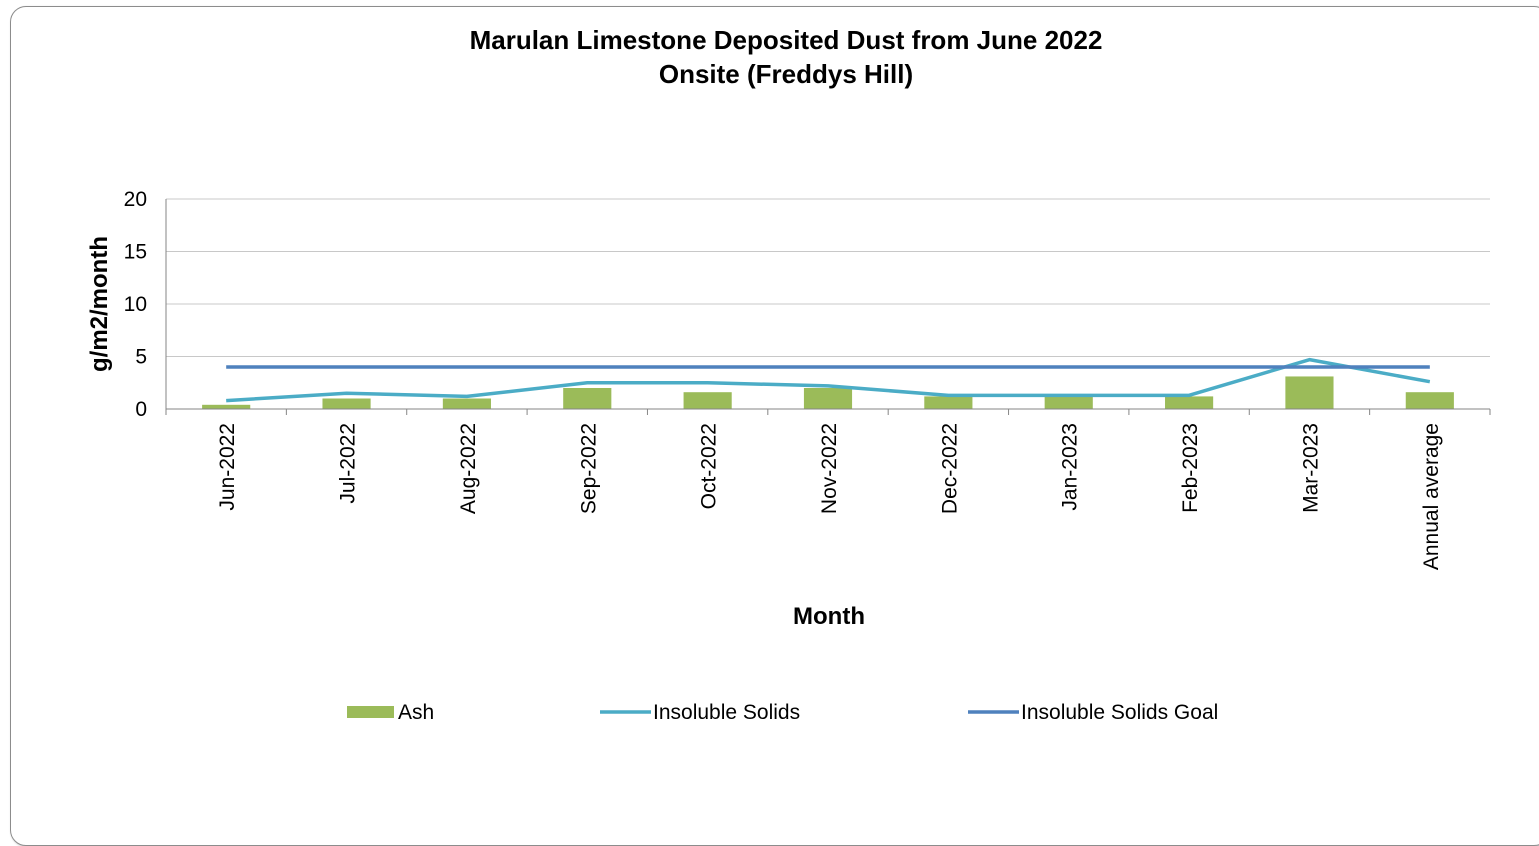 This screenshot has height=846, width=1539. Describe the element at coordinates (99, 304) in the screenshot. I see `y-axis-title: g/m2/month` at that location.